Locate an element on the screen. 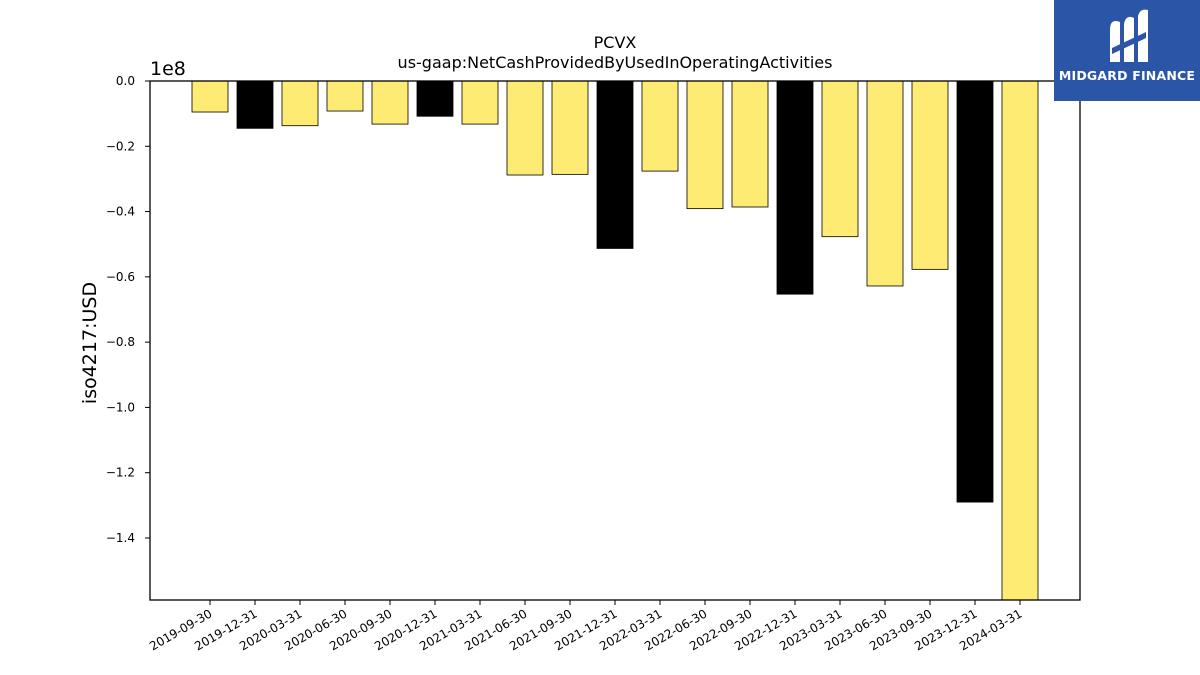 The width and height of the screenshot is (1200, 675). y-axis-label: iso4217:USD is located at coordinates (90, 343).